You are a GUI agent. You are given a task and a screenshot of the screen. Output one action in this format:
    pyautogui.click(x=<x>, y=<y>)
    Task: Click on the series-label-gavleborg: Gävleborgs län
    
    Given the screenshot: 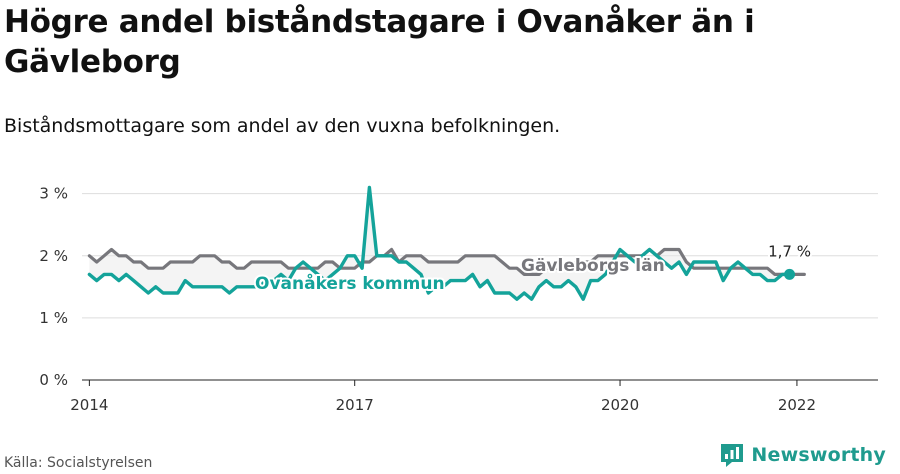 What is the action you would take?
    pyautogui.click(x=593, y=266)
    